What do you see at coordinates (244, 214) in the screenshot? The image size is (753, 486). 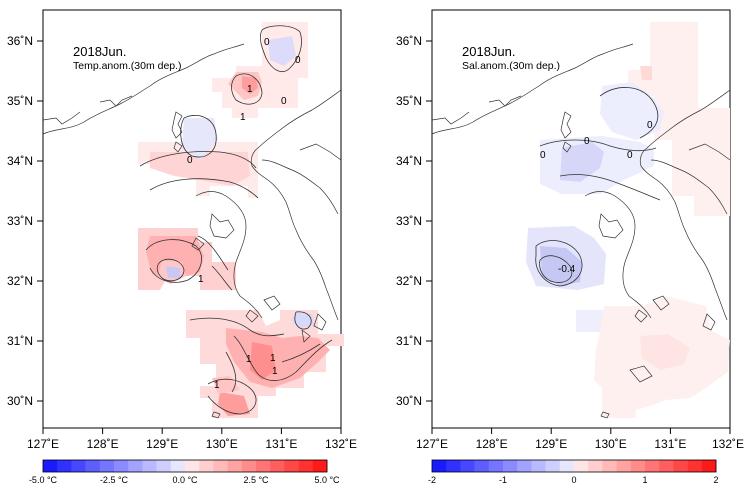 I see `temperature-contour-labels: 0 0 0 0 1 1 1 1 1 1 1` at bounding box center [244, 214].